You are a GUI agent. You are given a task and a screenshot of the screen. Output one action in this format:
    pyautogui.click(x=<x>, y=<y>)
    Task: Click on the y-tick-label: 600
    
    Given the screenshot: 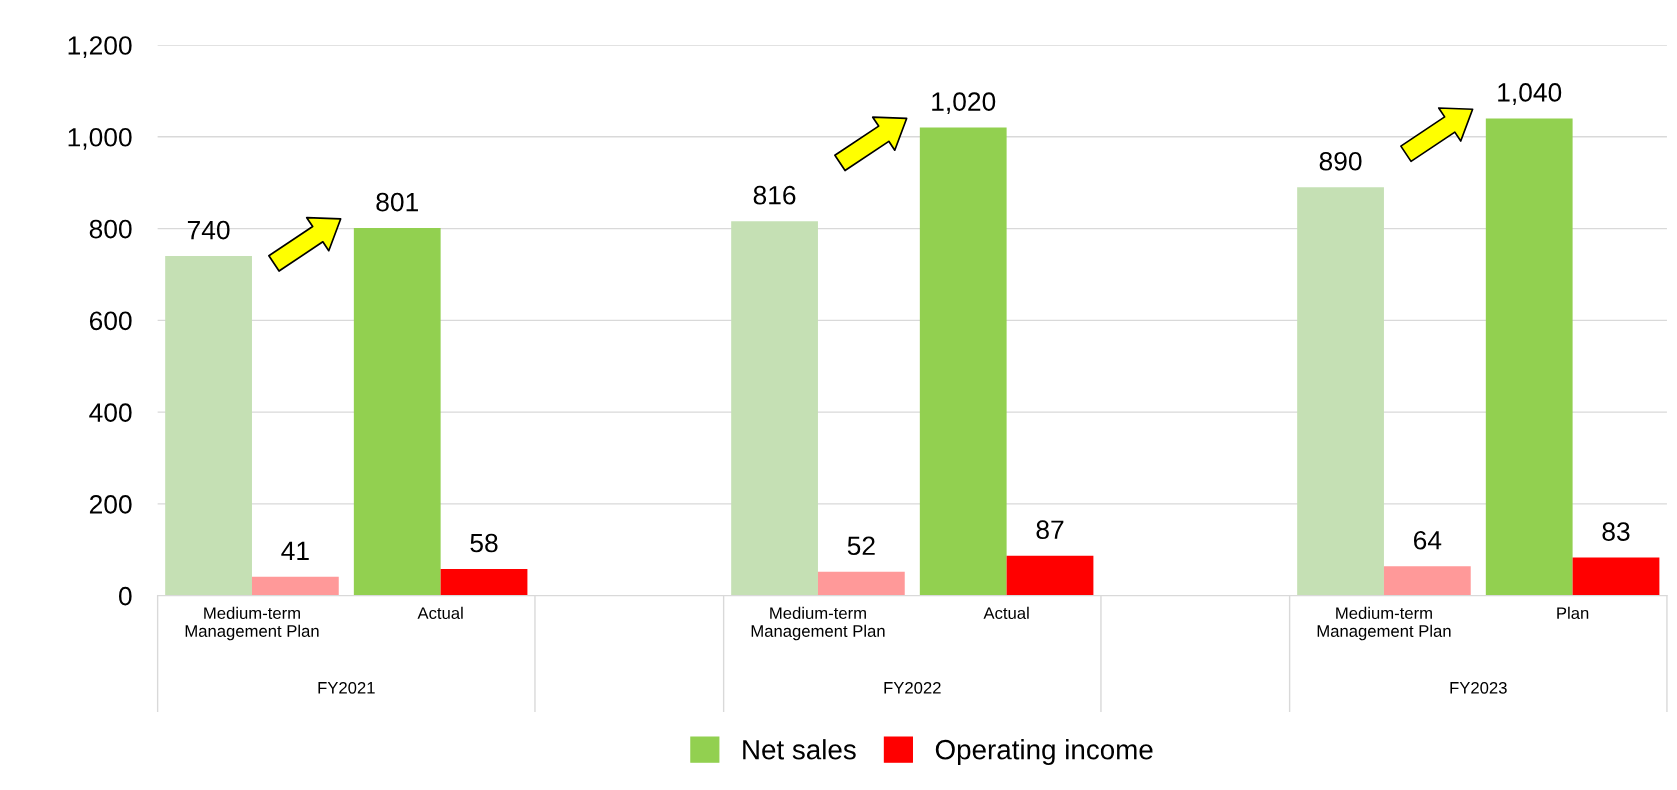 What is the action you would take?
    pyautogui.click(x=110, y=321)
    